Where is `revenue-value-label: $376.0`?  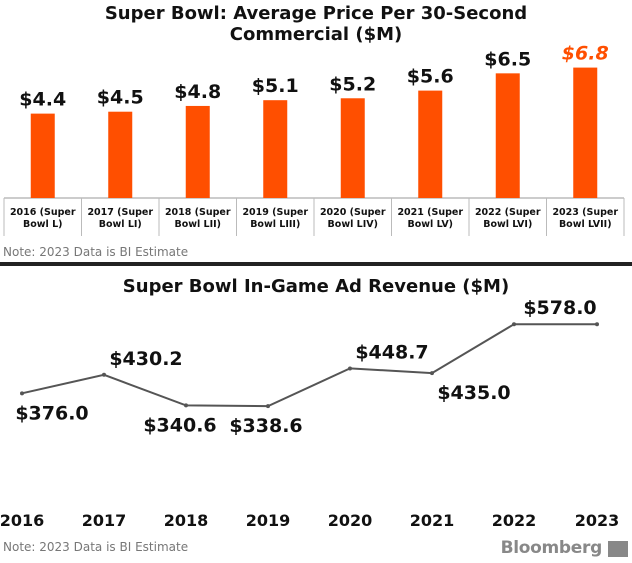 revenue-value-label: $376.0 is located at coordinates (51, 413).